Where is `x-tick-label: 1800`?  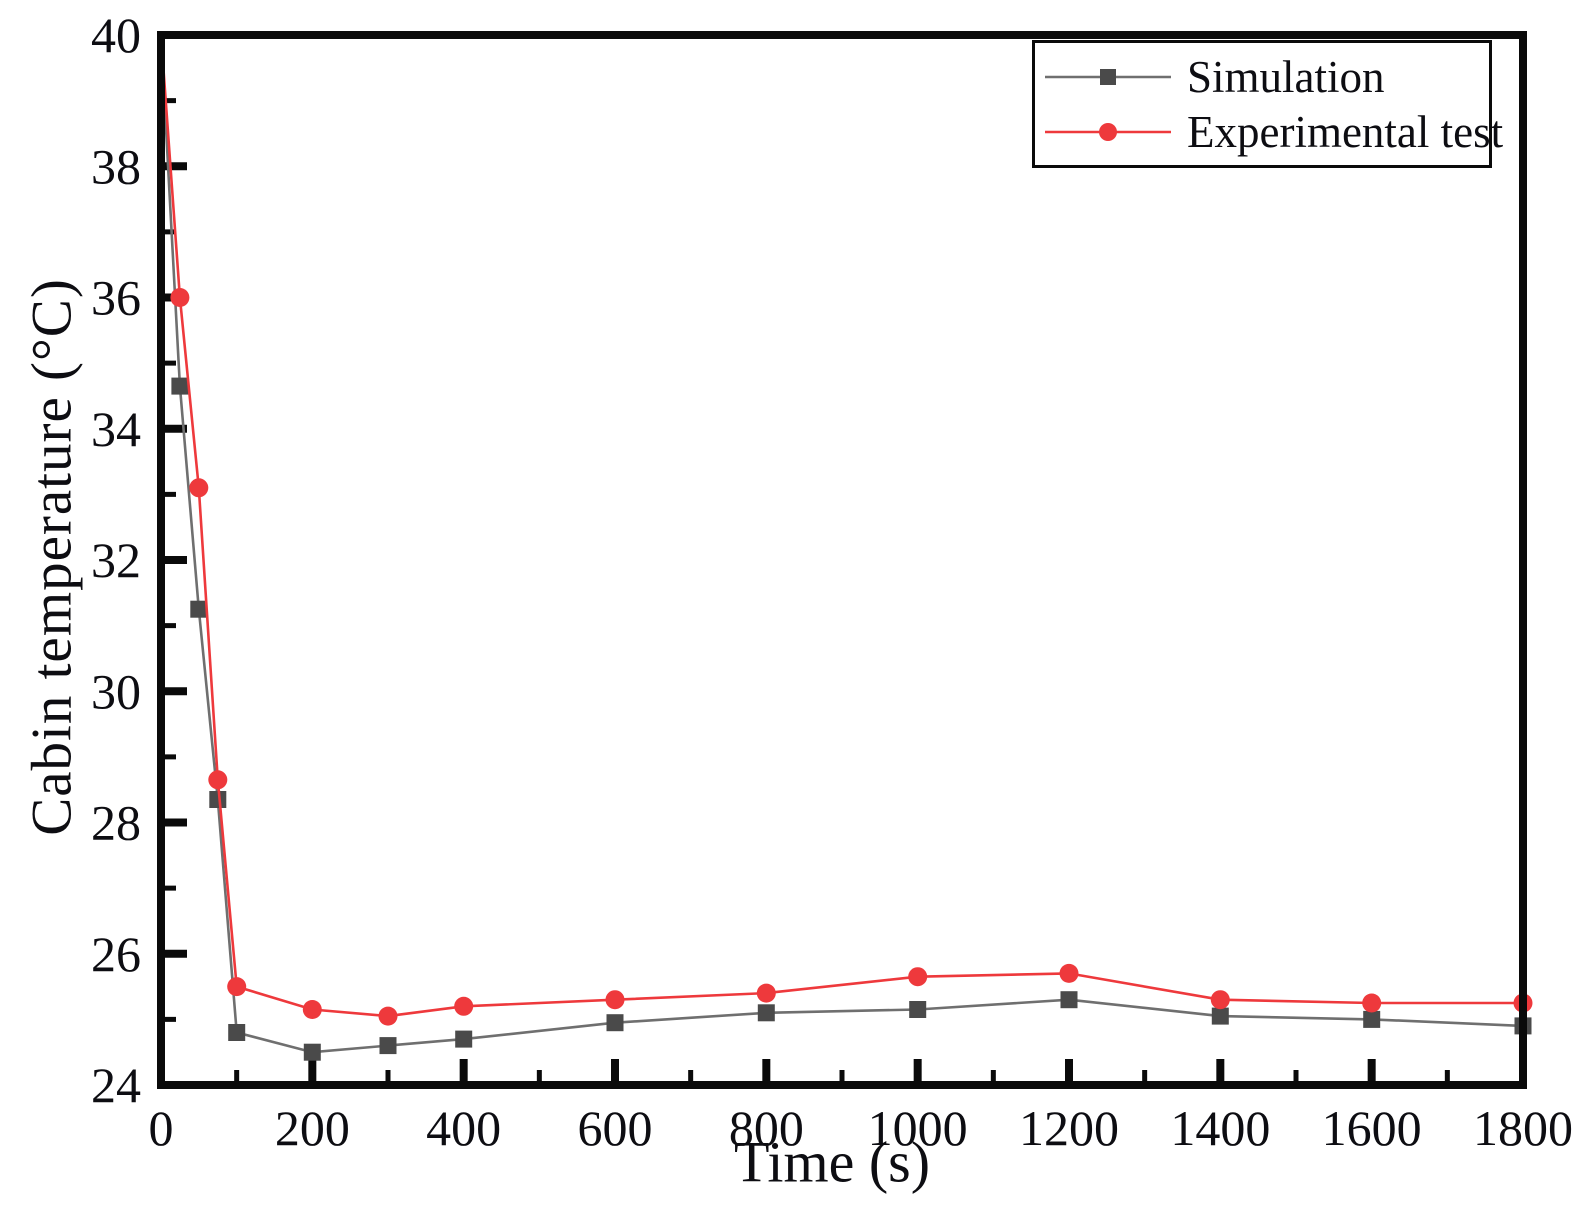
x-tick-label: 1800 is located at coordinates (1523, 1128).